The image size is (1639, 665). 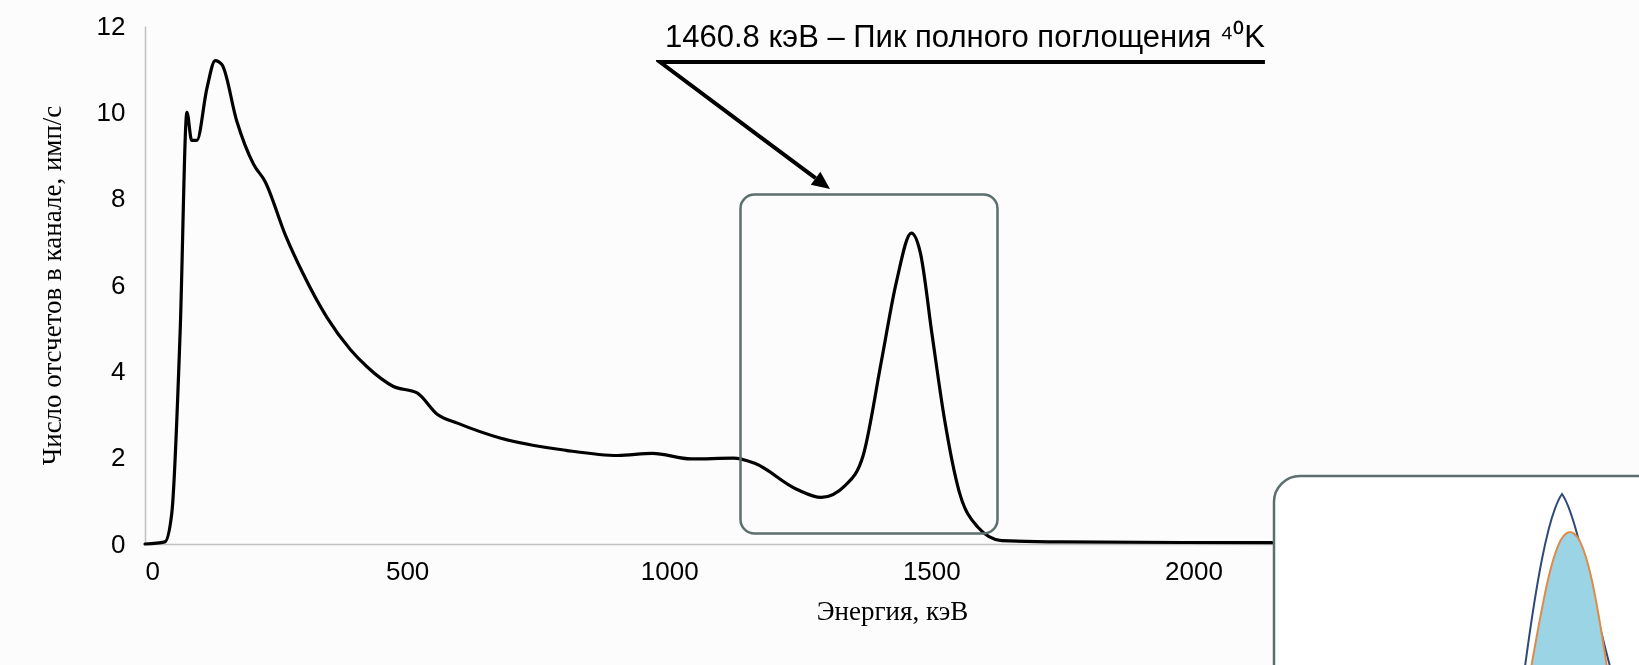 What do you see at coordinates (118, 284) in the screenshot?
I see `y-tick-label: 6` at bounding box center [118, 284].